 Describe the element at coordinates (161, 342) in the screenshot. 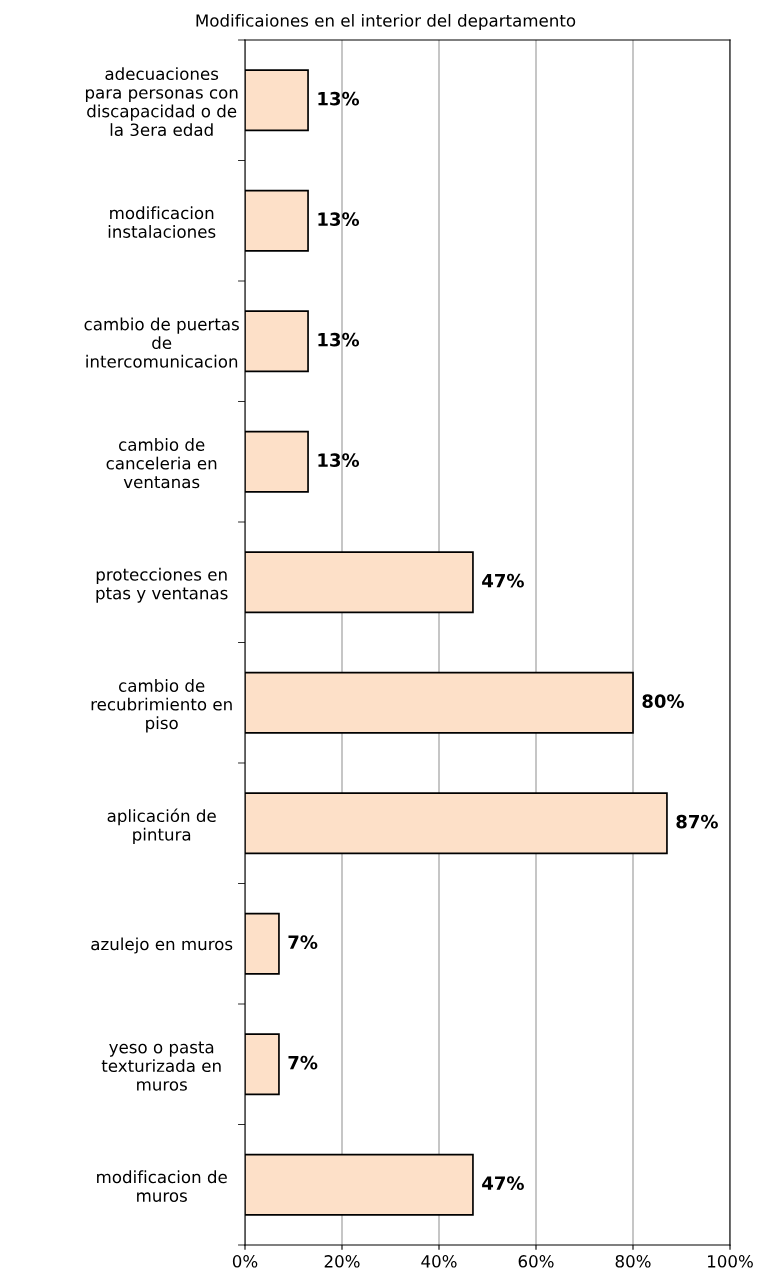

I see `y-tick-label: cambio de puertas de intercomunicacion` at that location.